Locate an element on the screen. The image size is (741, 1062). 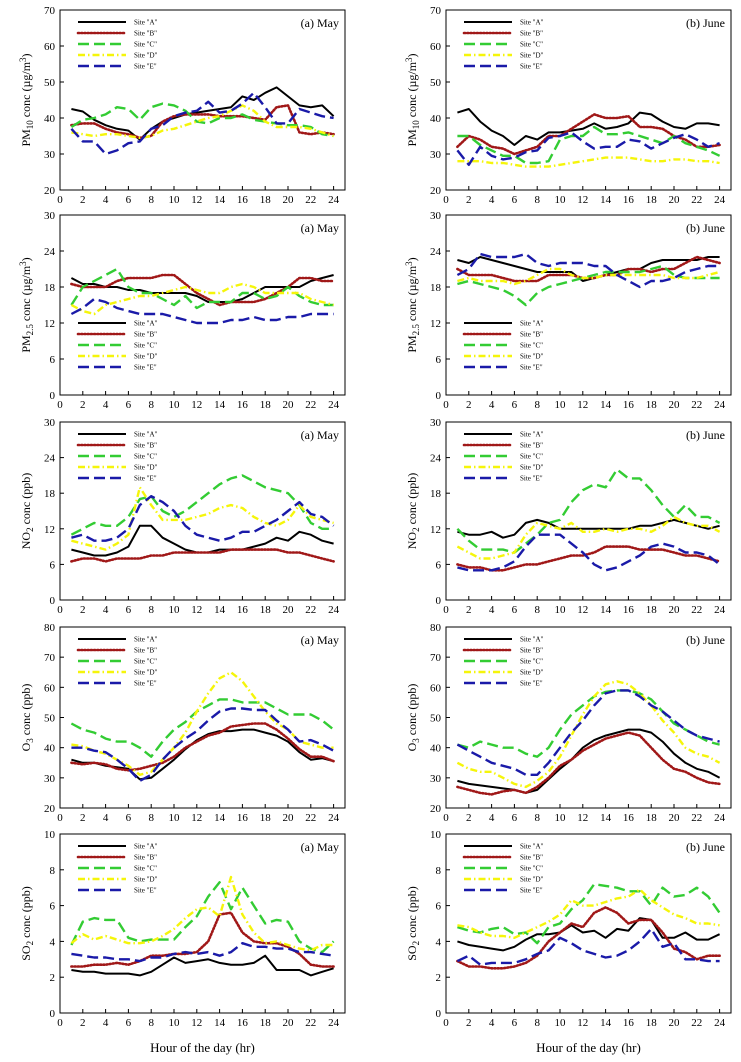
y-axis-label: O3 conc (ppb) is located at coordinates (27, 718).